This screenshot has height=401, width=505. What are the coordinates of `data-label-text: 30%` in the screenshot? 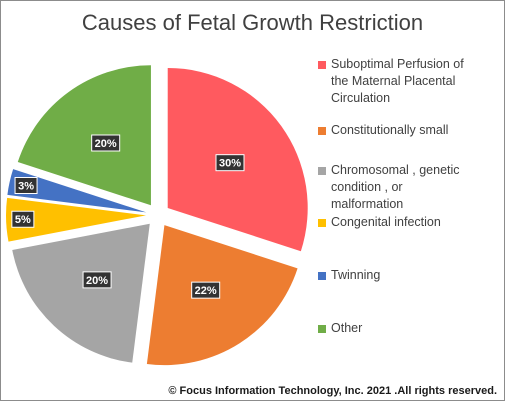 It's located at (230, 164).